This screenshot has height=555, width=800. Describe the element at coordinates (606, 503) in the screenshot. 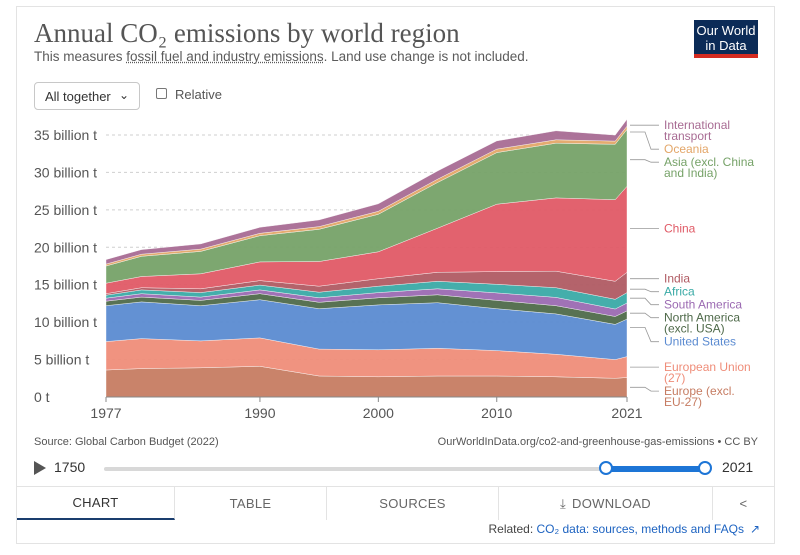

I see `tab-download: ⤓ DOWNLOAD` at that location.